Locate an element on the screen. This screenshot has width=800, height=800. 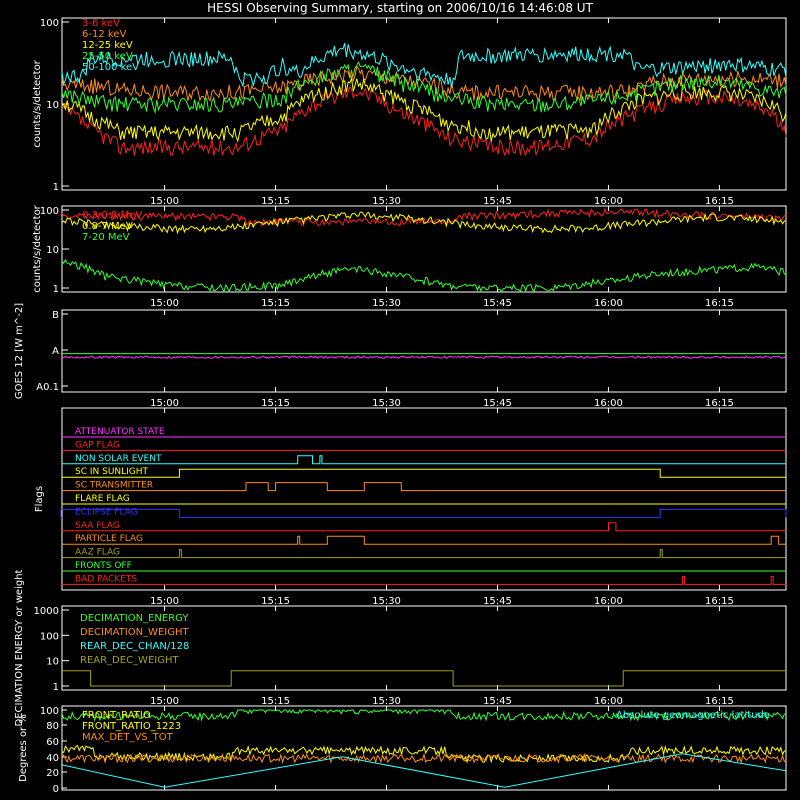
flag-label: SC TRANSMITTER is located at coordinates (114, 486).